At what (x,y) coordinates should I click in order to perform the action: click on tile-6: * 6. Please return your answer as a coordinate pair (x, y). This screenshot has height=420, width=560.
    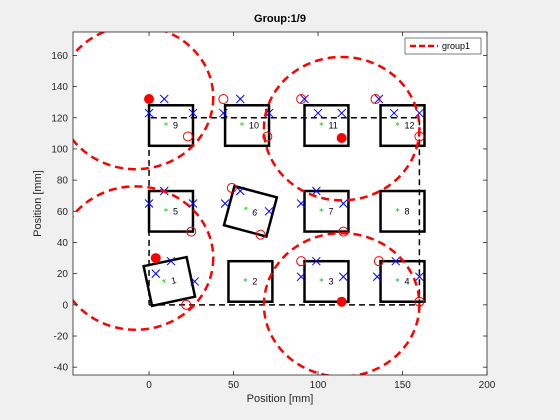
    Looking at the image, I should click on (250, 211).